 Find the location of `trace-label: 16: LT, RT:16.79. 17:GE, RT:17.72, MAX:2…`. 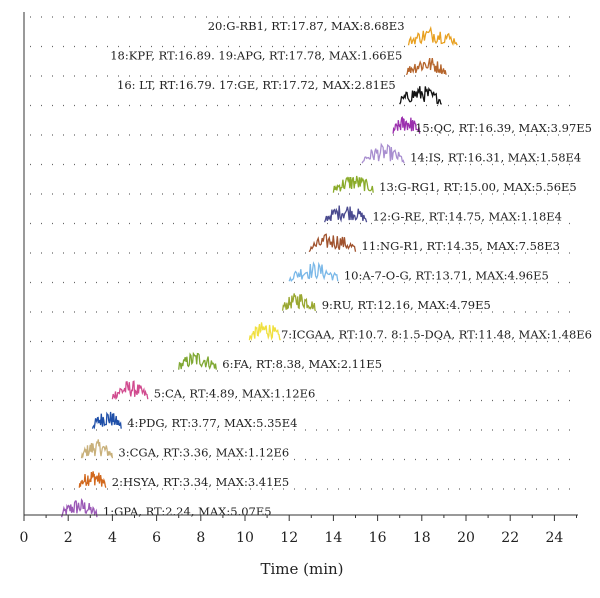

trace-label: 16: LT, RT:16.79. 17:GE, RT:17.72, MAX:2… is located at coordinates (256, 85).